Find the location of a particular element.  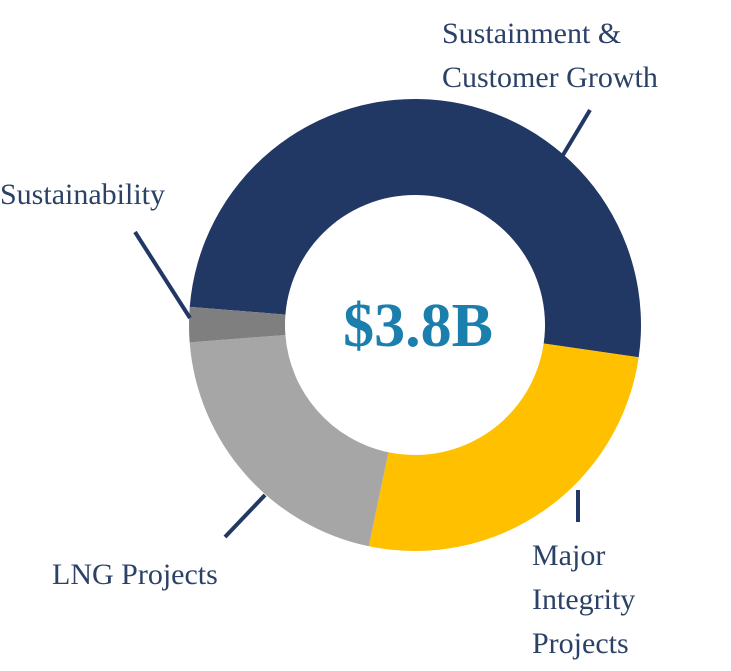

slice-label: Sustainability is located at coordinates (82, 194).